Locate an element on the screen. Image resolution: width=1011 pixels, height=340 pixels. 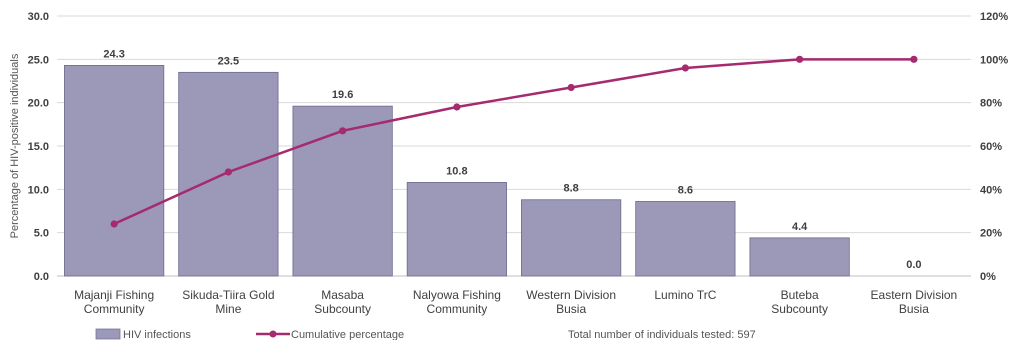
bar-data-label: 23.5 is located at coordinates (228, 61).